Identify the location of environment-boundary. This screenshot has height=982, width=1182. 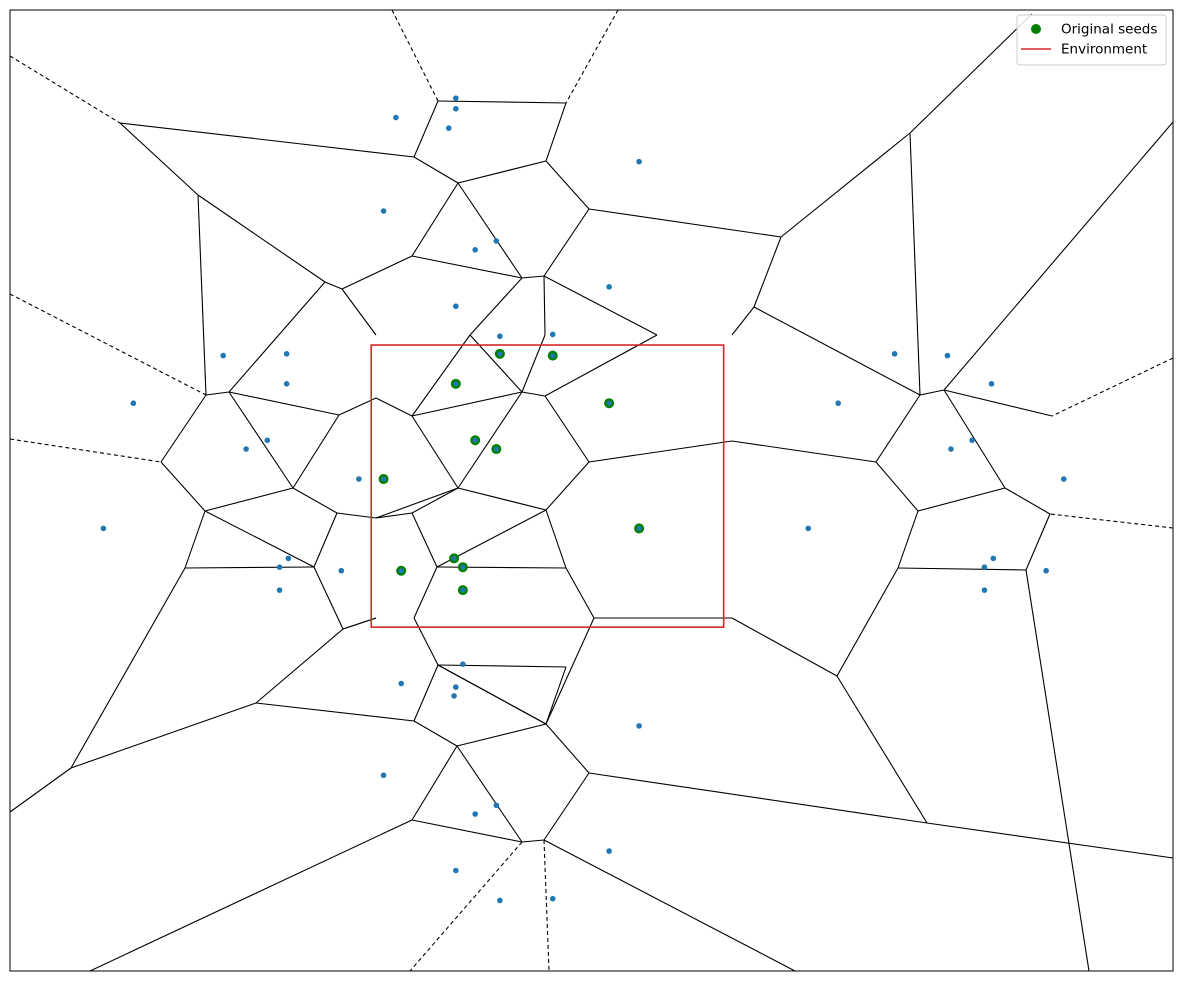
(547, 486).